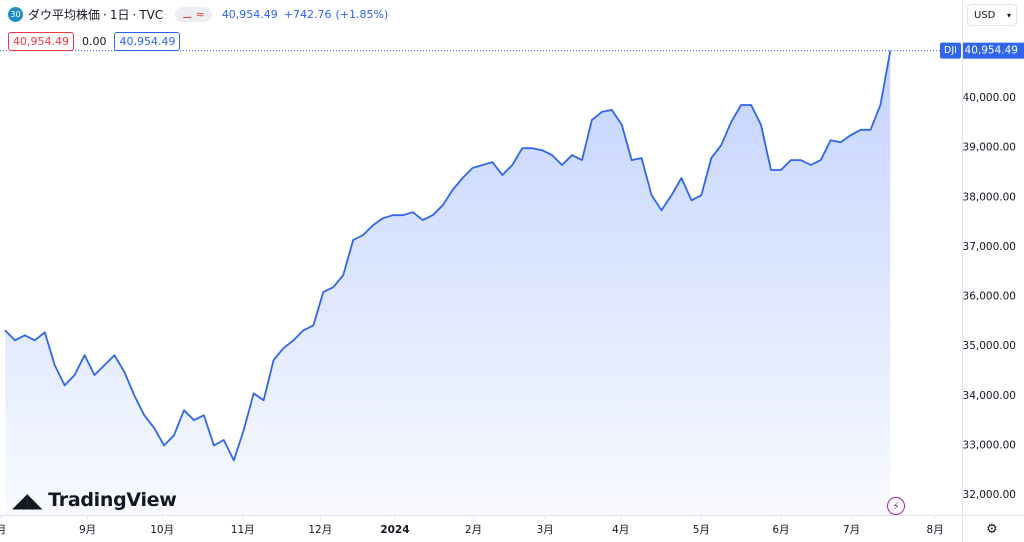  What do you see at coordinates (701, 530) in the screenshot?
I see `x-tick-label: 5月` at bounding box center [701, 530].